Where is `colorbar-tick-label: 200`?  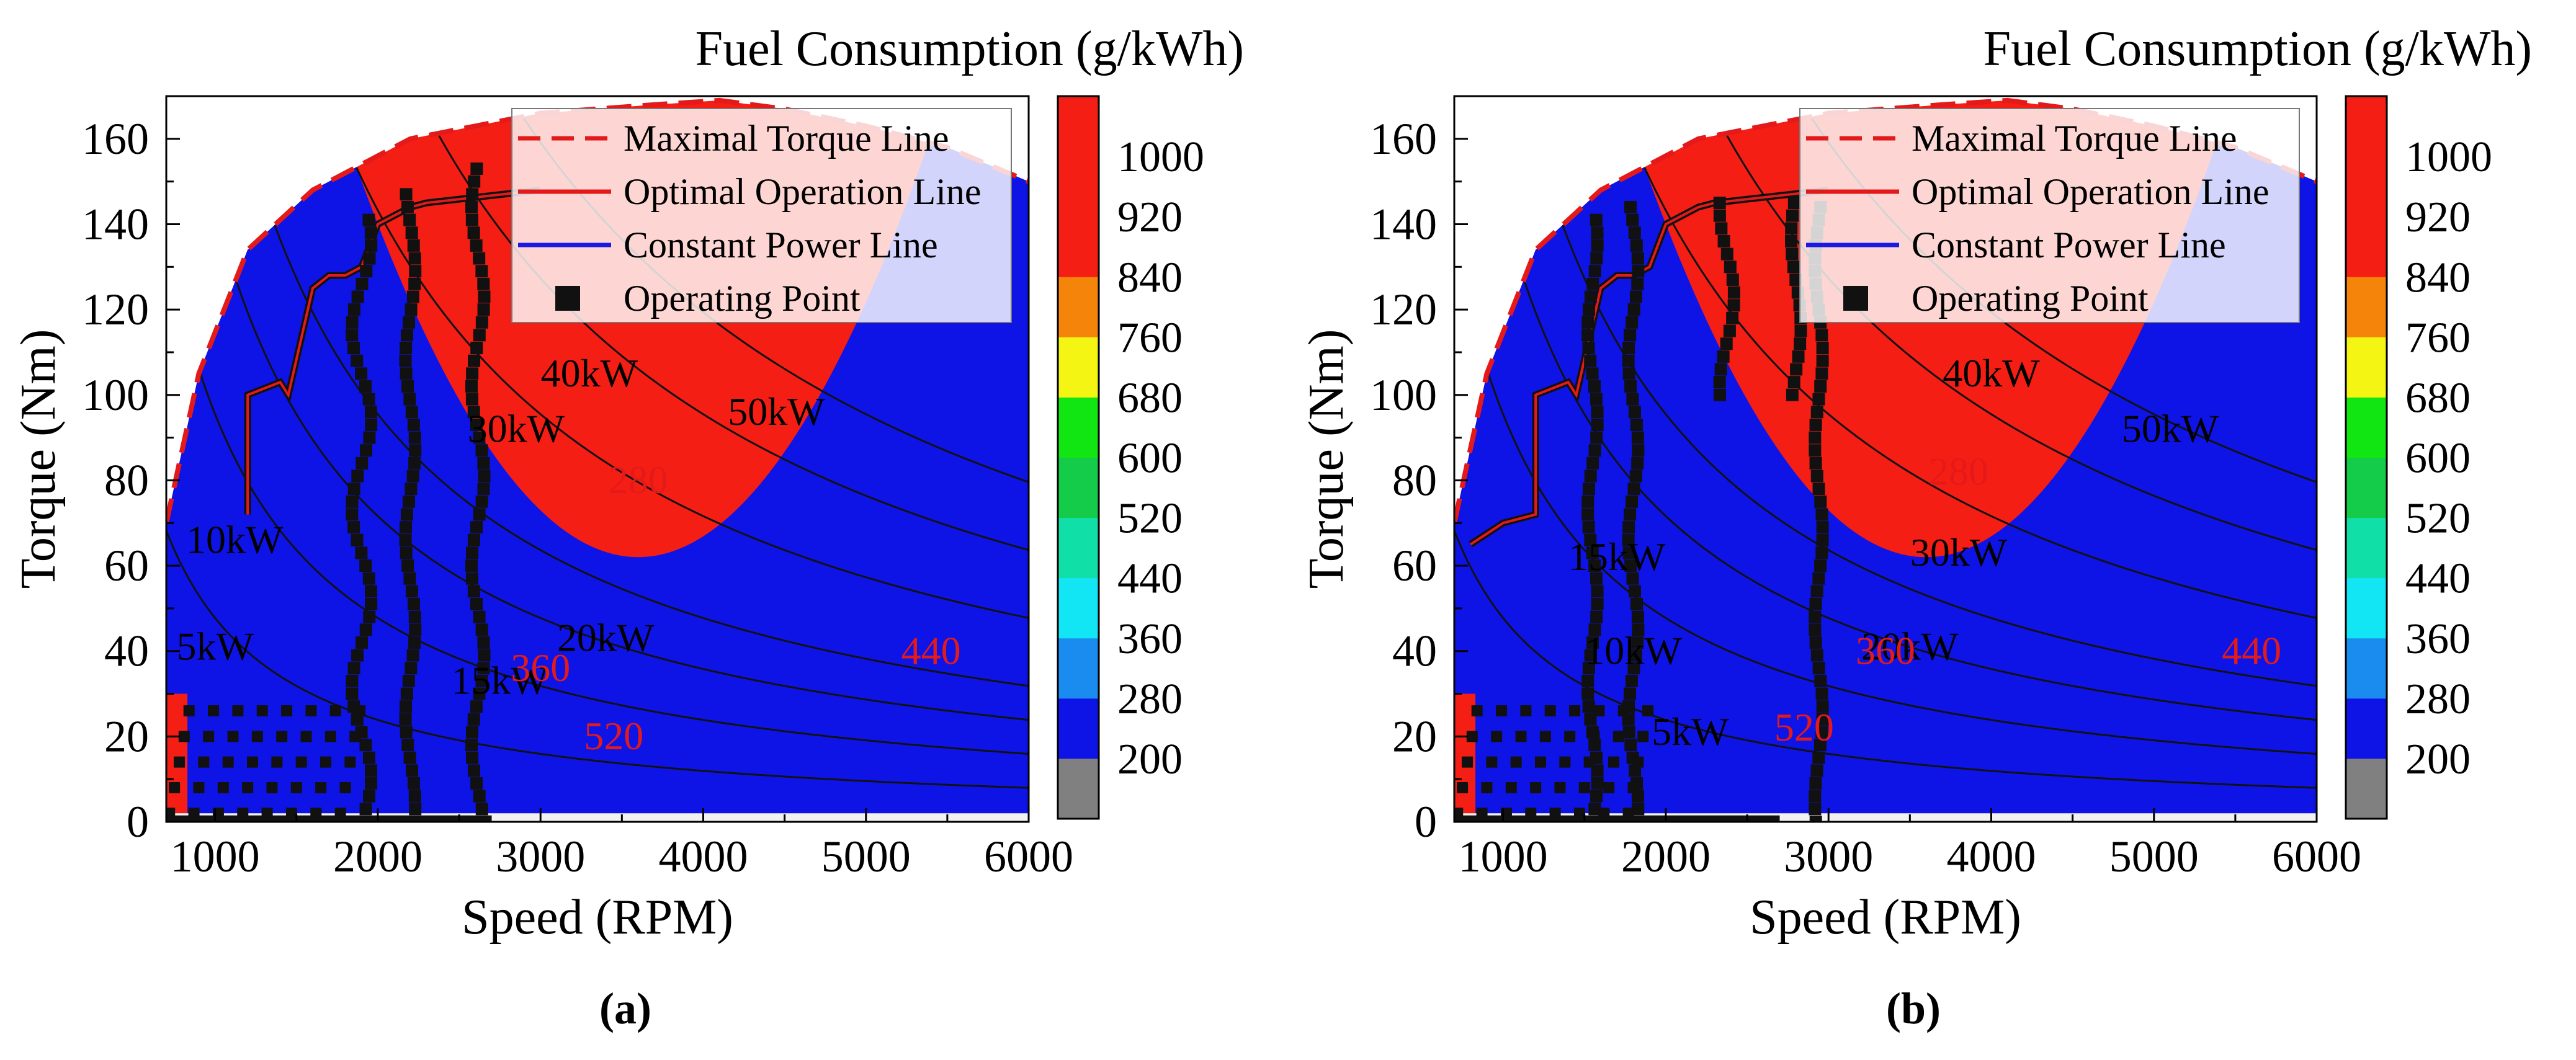 colorbar-tick-label: 200 is located at coordinates (2438, 759).